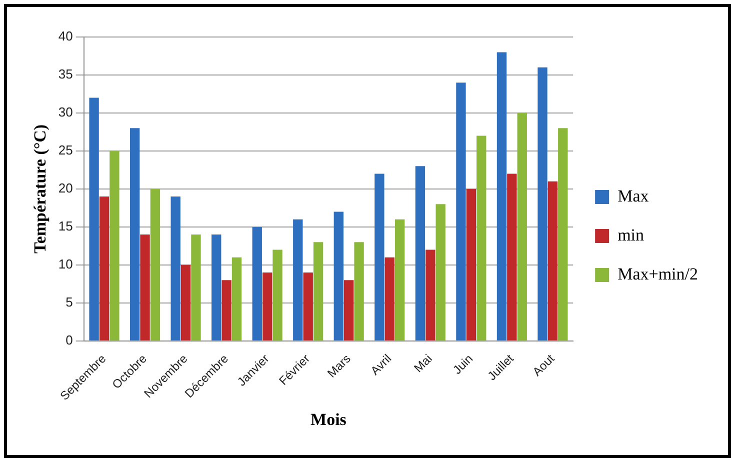 This screenshot has height=462, width=735. What do you see at coordinates (65, 264) in the screenshot?
I see `y-tick-label: 10` at bounding box center [65, 264].